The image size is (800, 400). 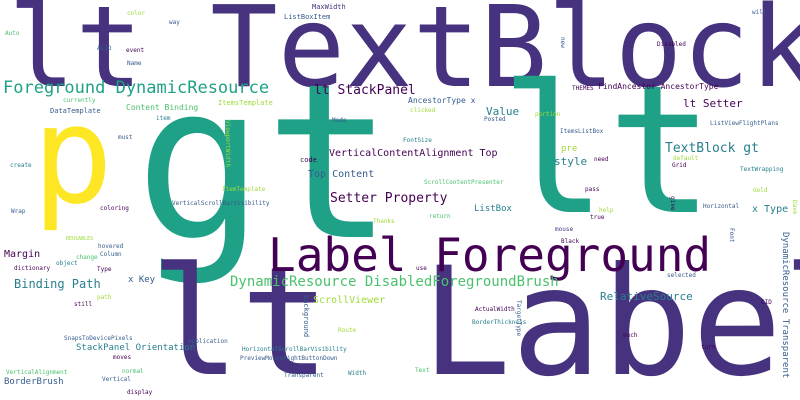 I want to click on word: ViewportWidth, so click(x=227, y=143).